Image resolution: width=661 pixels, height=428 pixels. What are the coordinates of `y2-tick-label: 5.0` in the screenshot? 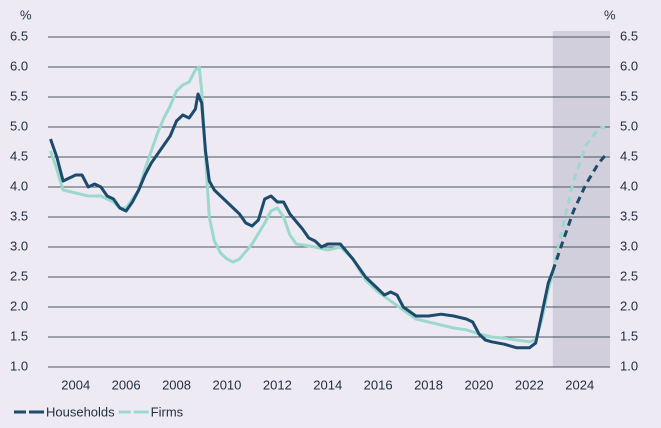 It's located at (629, 125).